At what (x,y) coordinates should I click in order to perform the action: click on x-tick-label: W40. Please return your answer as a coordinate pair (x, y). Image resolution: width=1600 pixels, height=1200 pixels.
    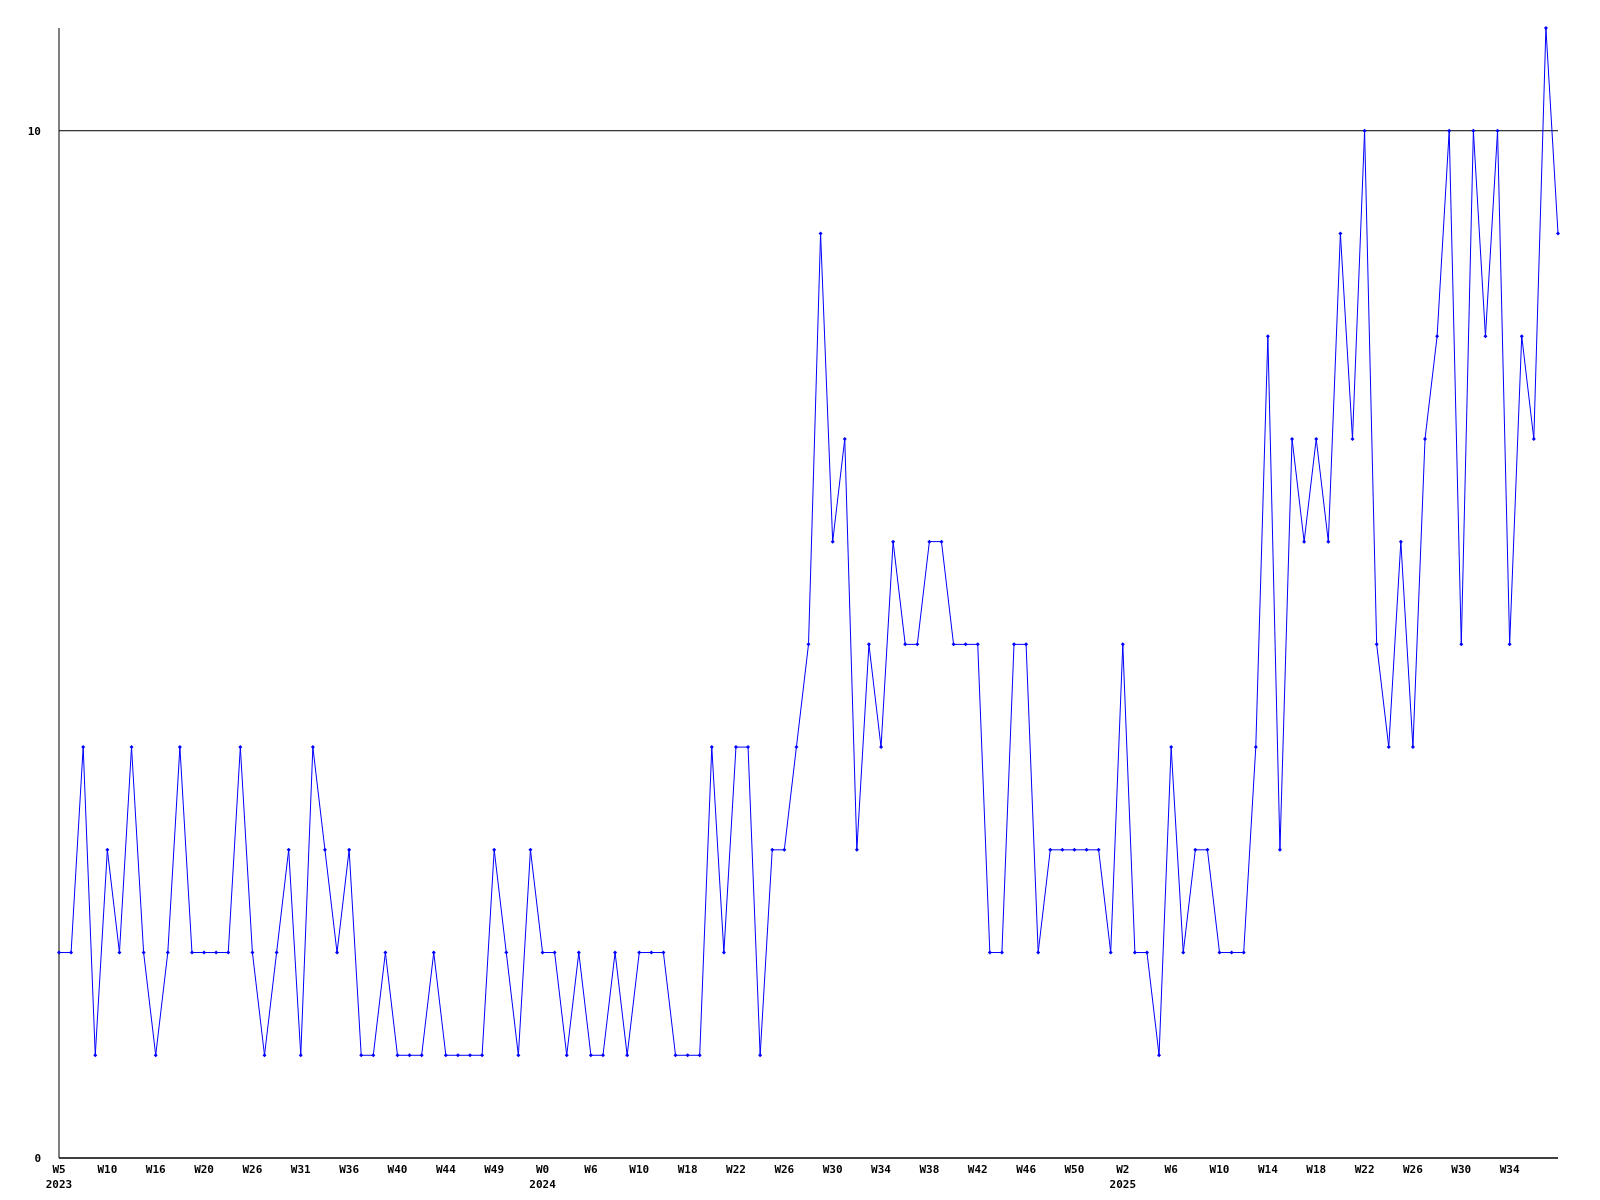
    Looking at the image, I should click on (397, 1169).